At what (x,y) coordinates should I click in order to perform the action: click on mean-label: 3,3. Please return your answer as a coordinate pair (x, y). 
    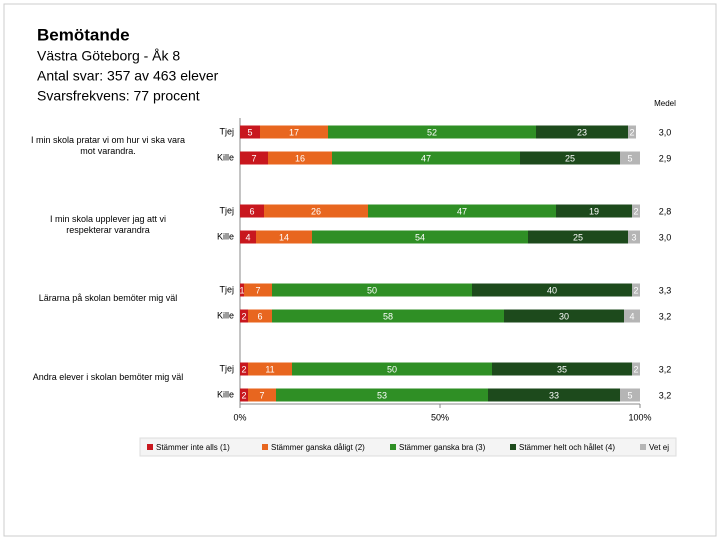
    Looking at the image, I should click on (665, 290).